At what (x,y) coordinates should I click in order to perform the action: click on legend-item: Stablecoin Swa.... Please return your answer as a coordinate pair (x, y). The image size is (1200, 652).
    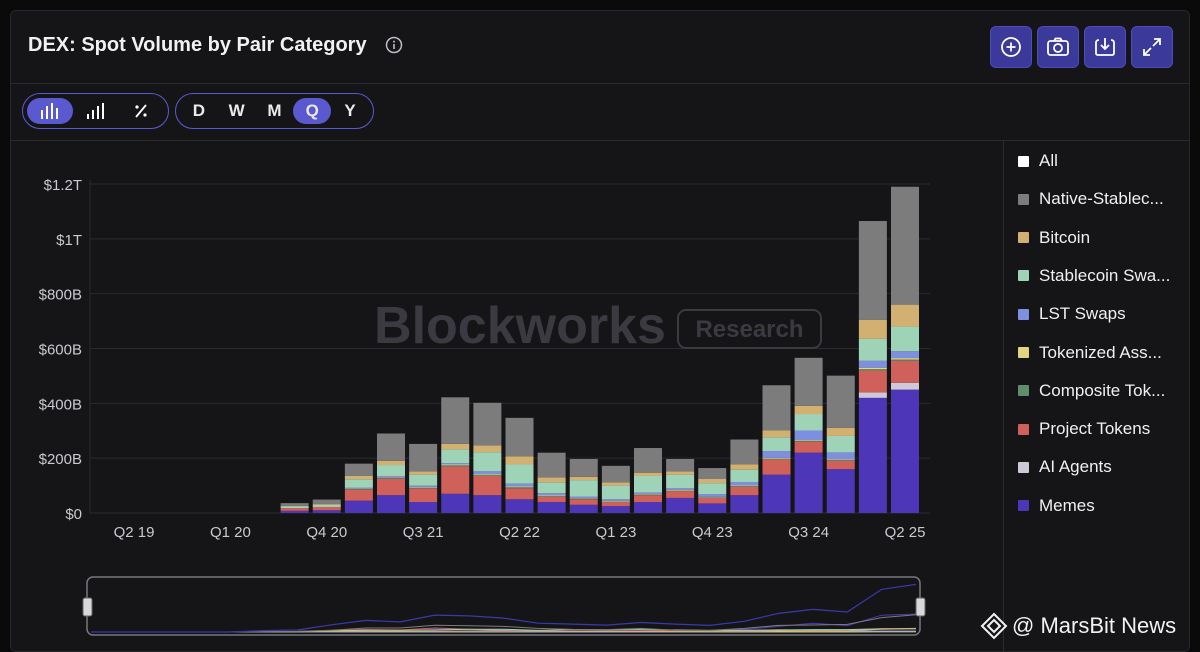
    Looking at the image, I should click on (1101, 276).